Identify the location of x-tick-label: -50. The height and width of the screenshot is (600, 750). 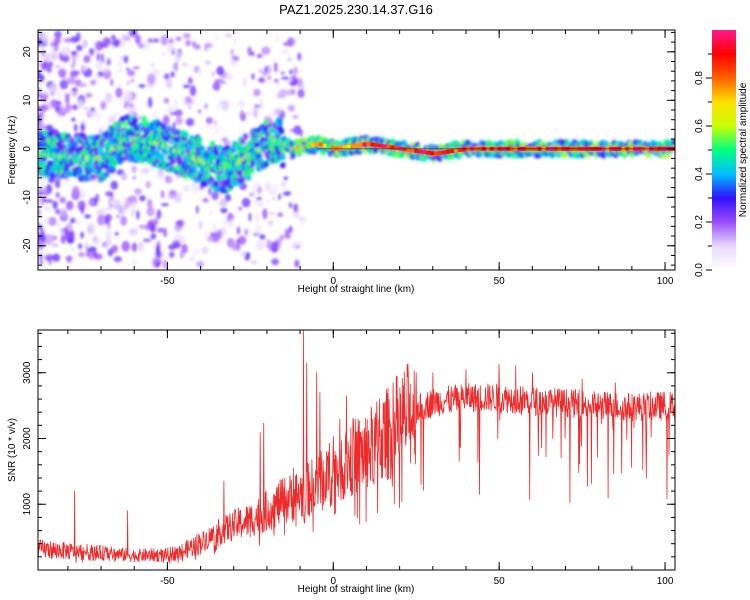
(167, 281).